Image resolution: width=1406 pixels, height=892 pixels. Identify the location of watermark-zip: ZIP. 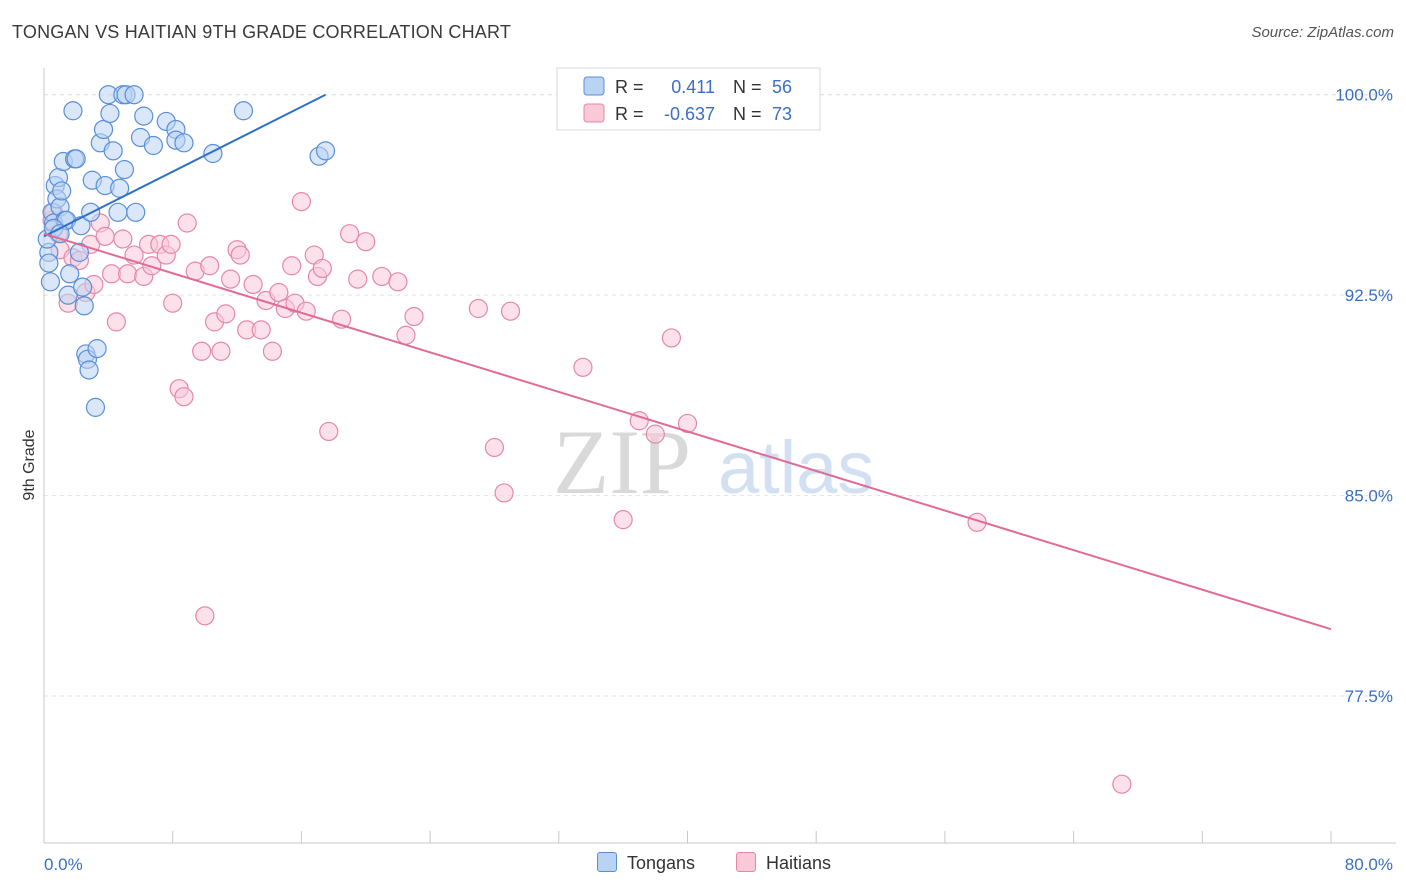
(622, 462).